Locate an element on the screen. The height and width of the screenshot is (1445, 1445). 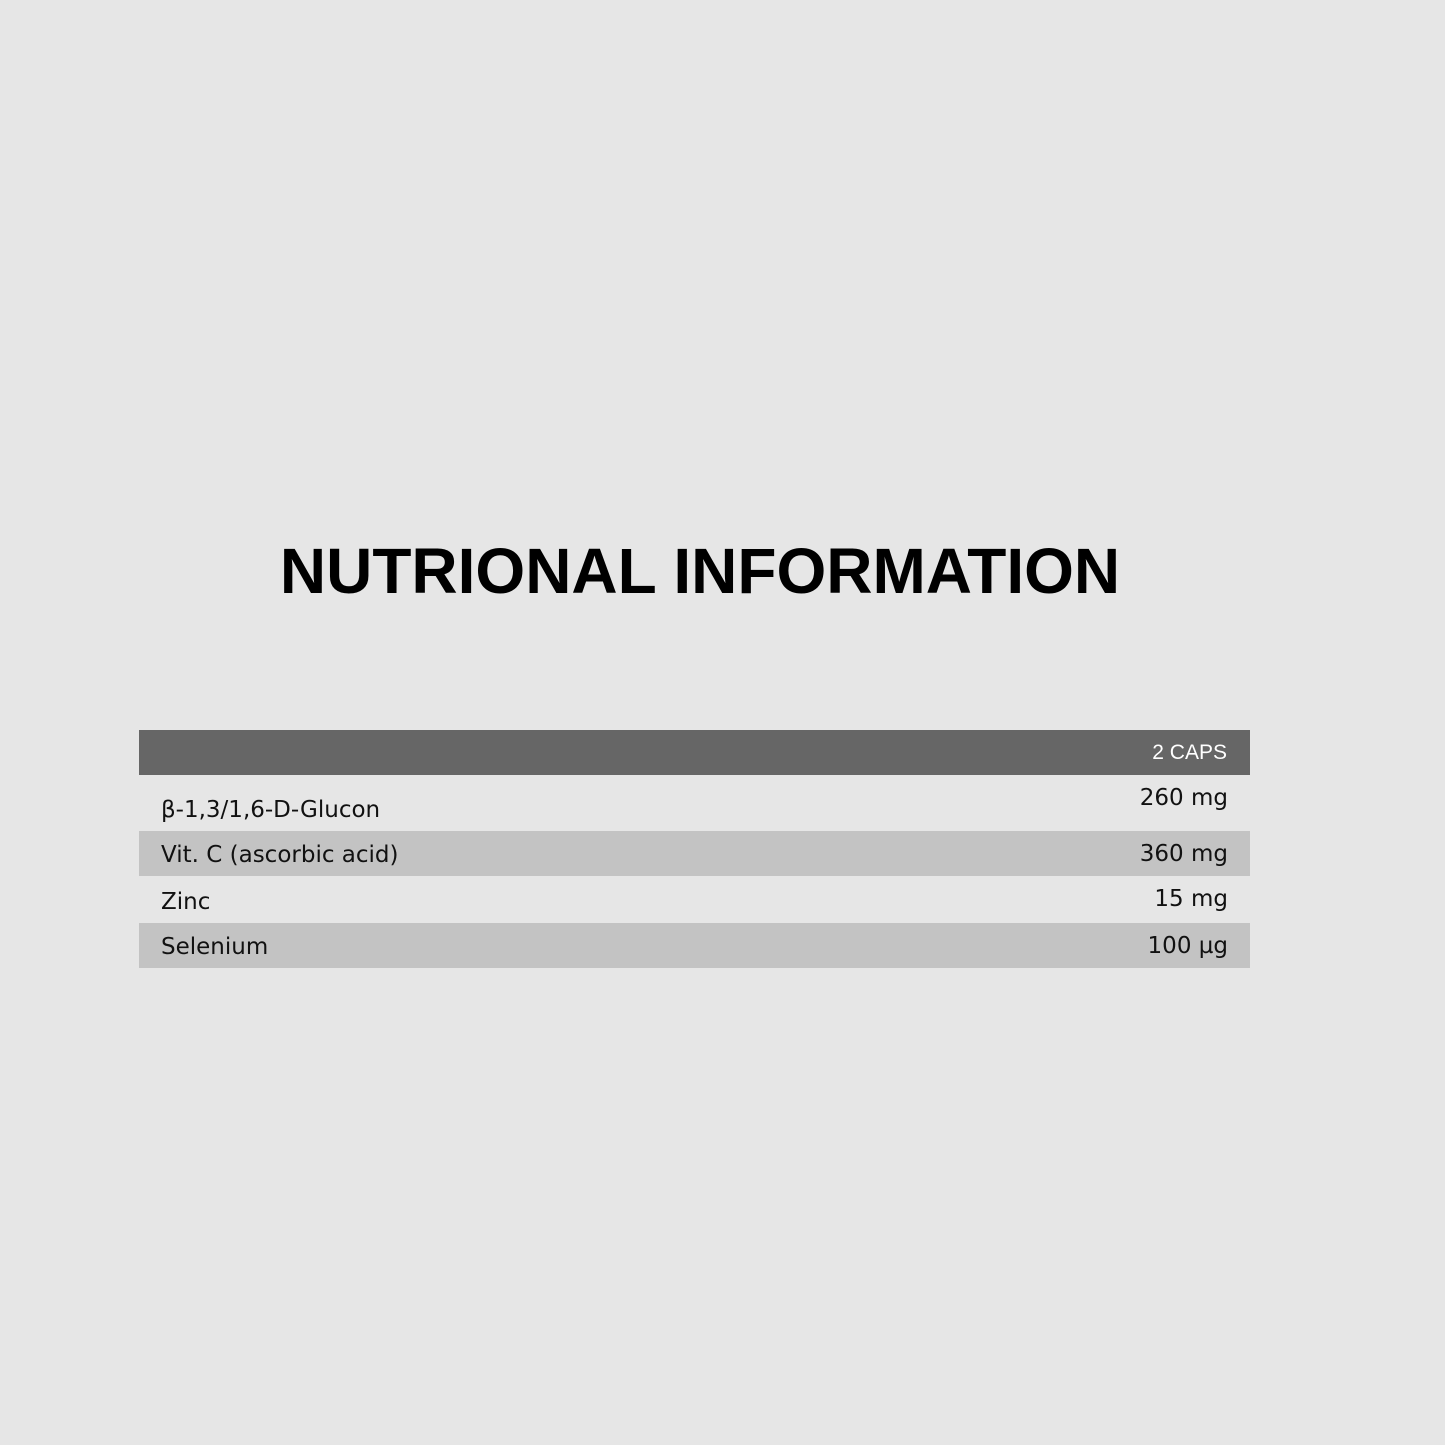
table-row: Selenium 100 µg is located at coordinates (694, 945).